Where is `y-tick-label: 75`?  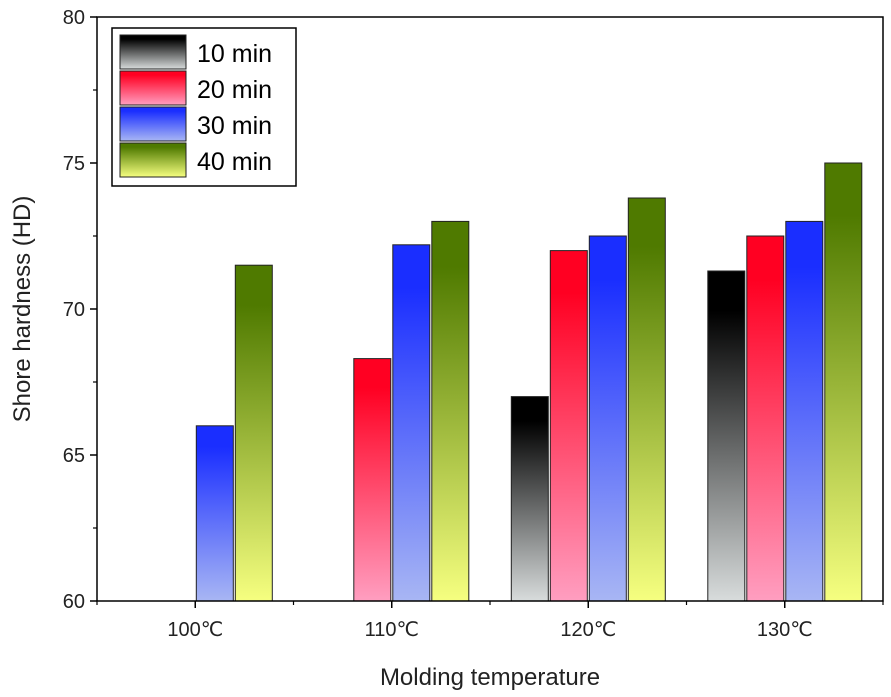 y-tick-label: 75 is located at coordinates (74, 164).